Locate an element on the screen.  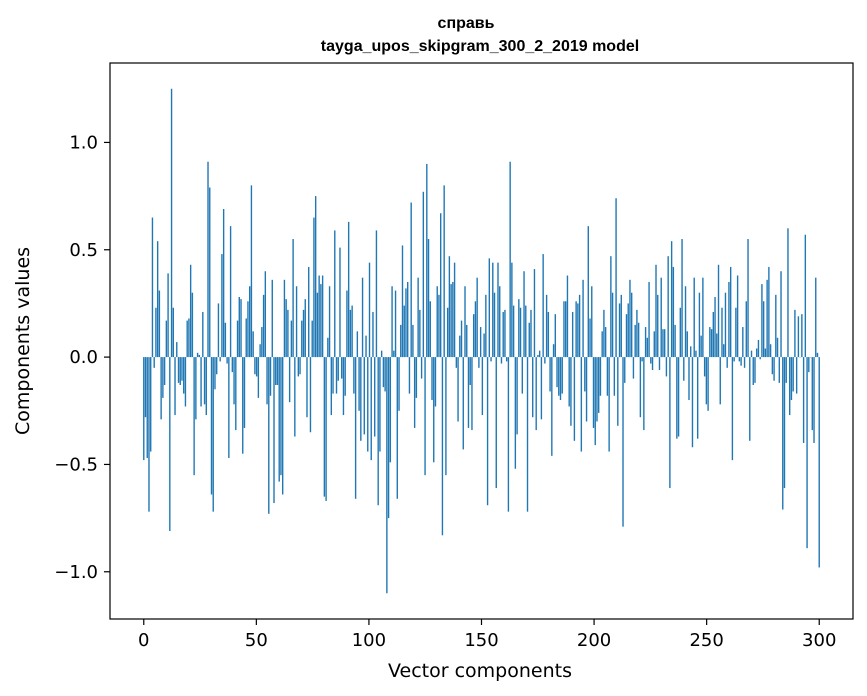
y-axis-label: Components values is located at coordinates (23, 341).